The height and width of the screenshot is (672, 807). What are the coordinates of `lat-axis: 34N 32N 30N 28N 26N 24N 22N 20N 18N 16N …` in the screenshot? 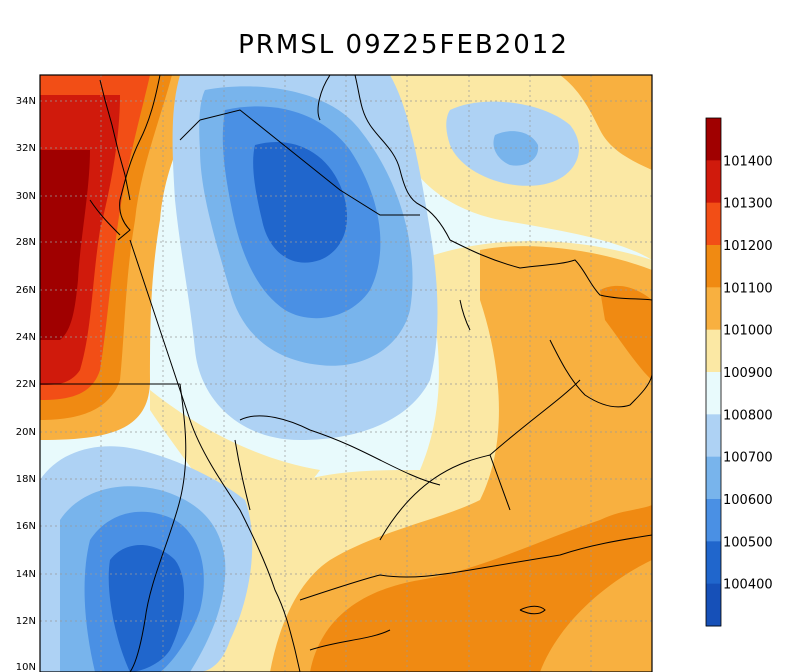 It's located at (26, 384).